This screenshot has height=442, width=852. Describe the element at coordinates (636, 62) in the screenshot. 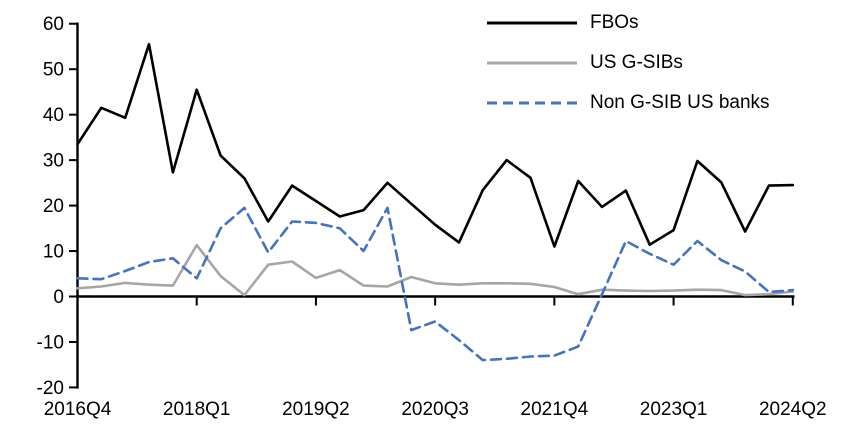

I see `legend-label-us-gsibs: US G-SIBs` at that location.